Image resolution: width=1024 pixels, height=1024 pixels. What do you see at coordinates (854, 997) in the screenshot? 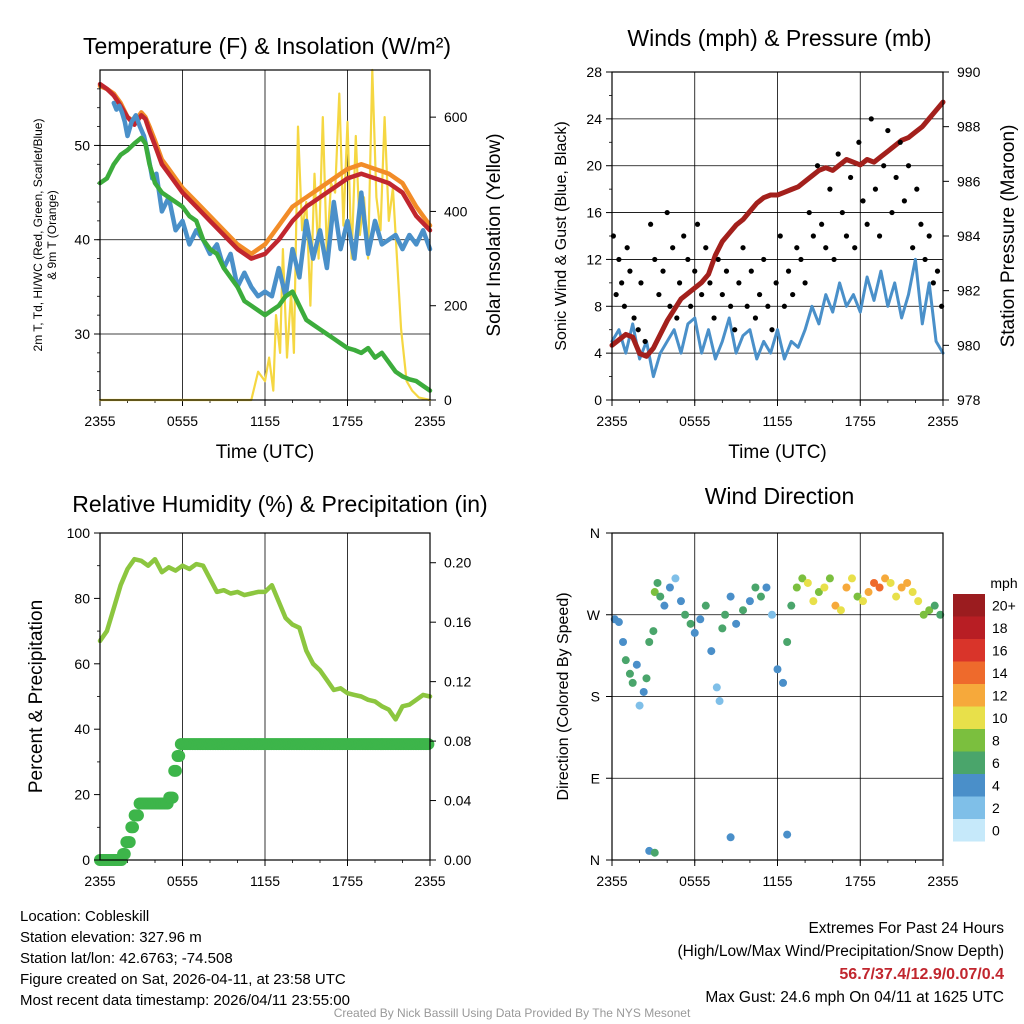
I see `max-gust-text: Max Gust: 24.6 mph On 04/11 at 1625 UTC` at bounding box center [854, 997].